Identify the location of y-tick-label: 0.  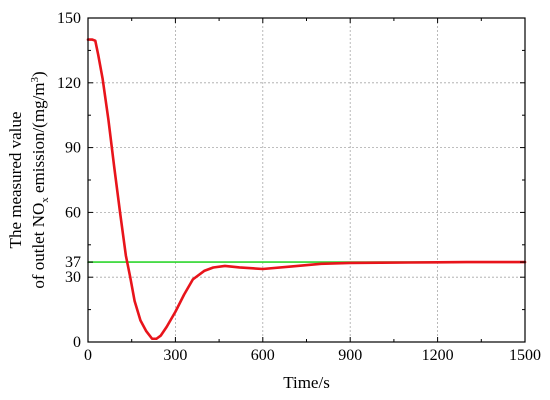
(77, 342).